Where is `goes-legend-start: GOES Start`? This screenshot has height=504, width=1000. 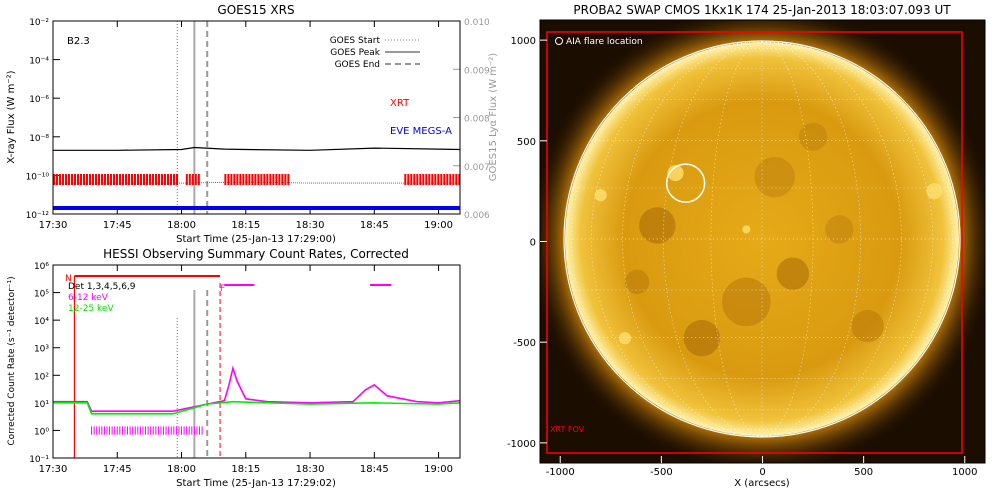
goes-legend-start: GOES Start is located at coordinates (355, 41).